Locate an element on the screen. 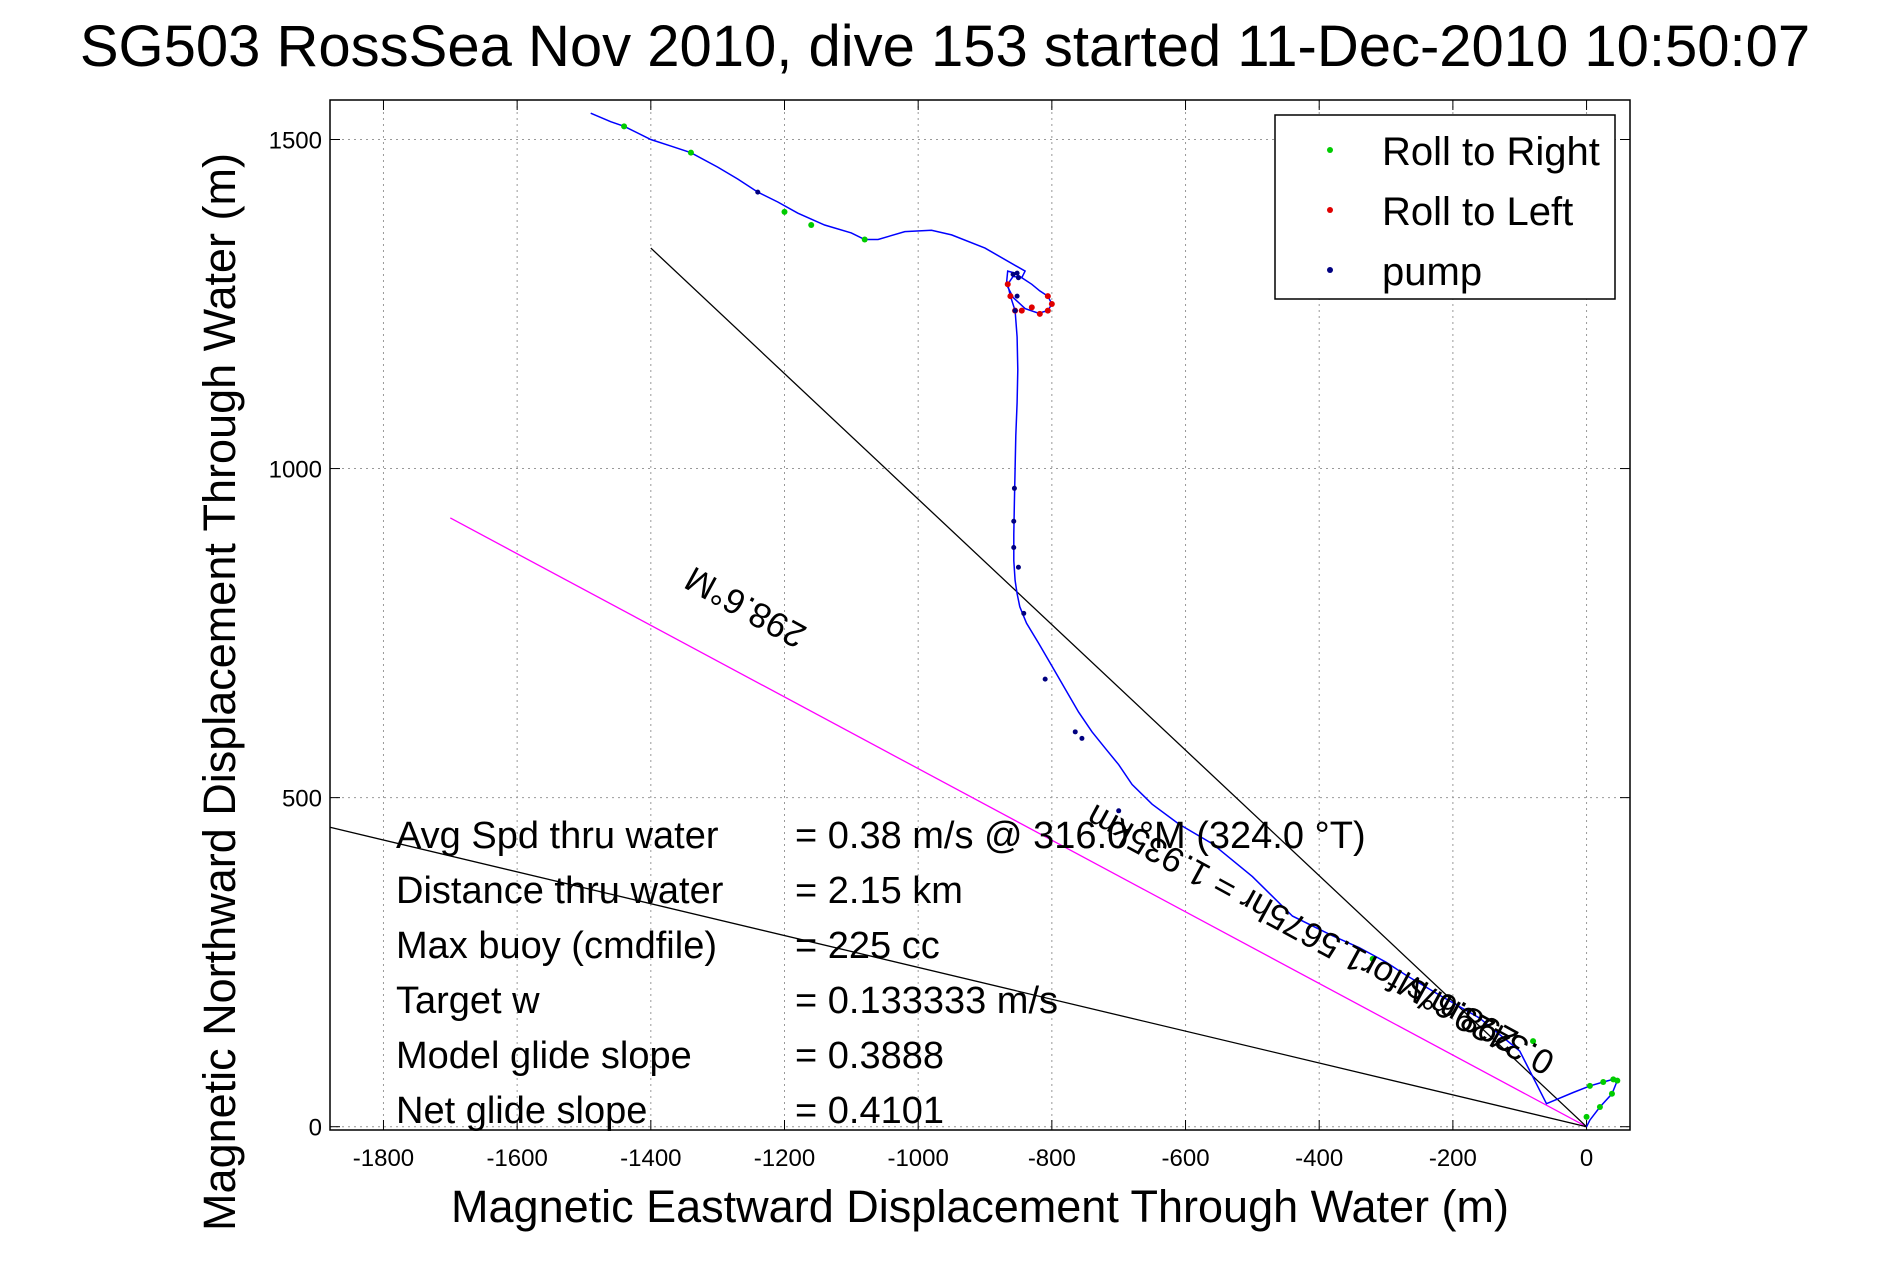  stat-label: Model glide slope is located at coordinates (544, 1056).